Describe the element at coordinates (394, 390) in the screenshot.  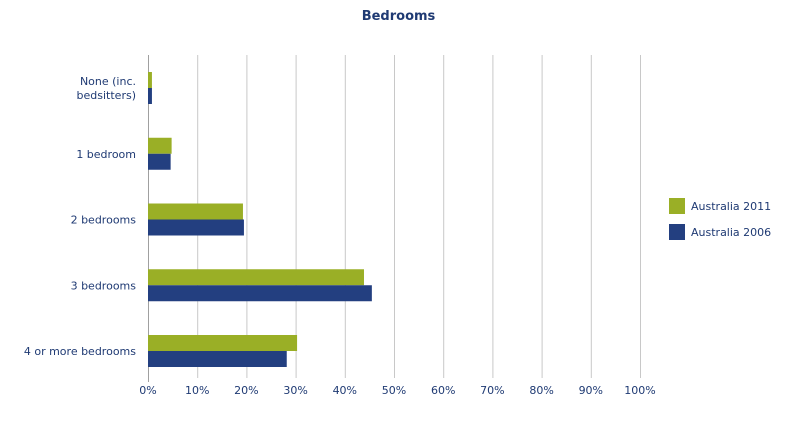
I see `x-tick-label: 50%` at that location.